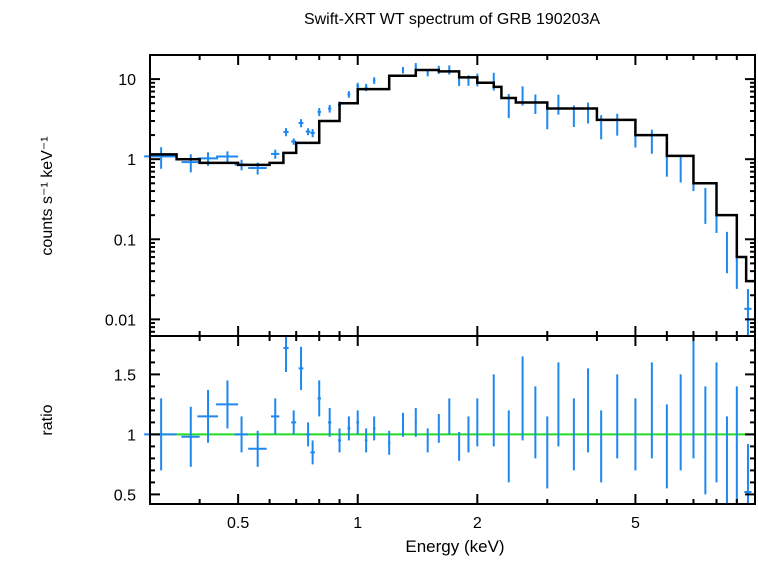  Describe the element at coordinates (452, 19) in the screenshot. I see `chart-title: Swift-XRT WT spectrum of GRB 190203A` at that location.